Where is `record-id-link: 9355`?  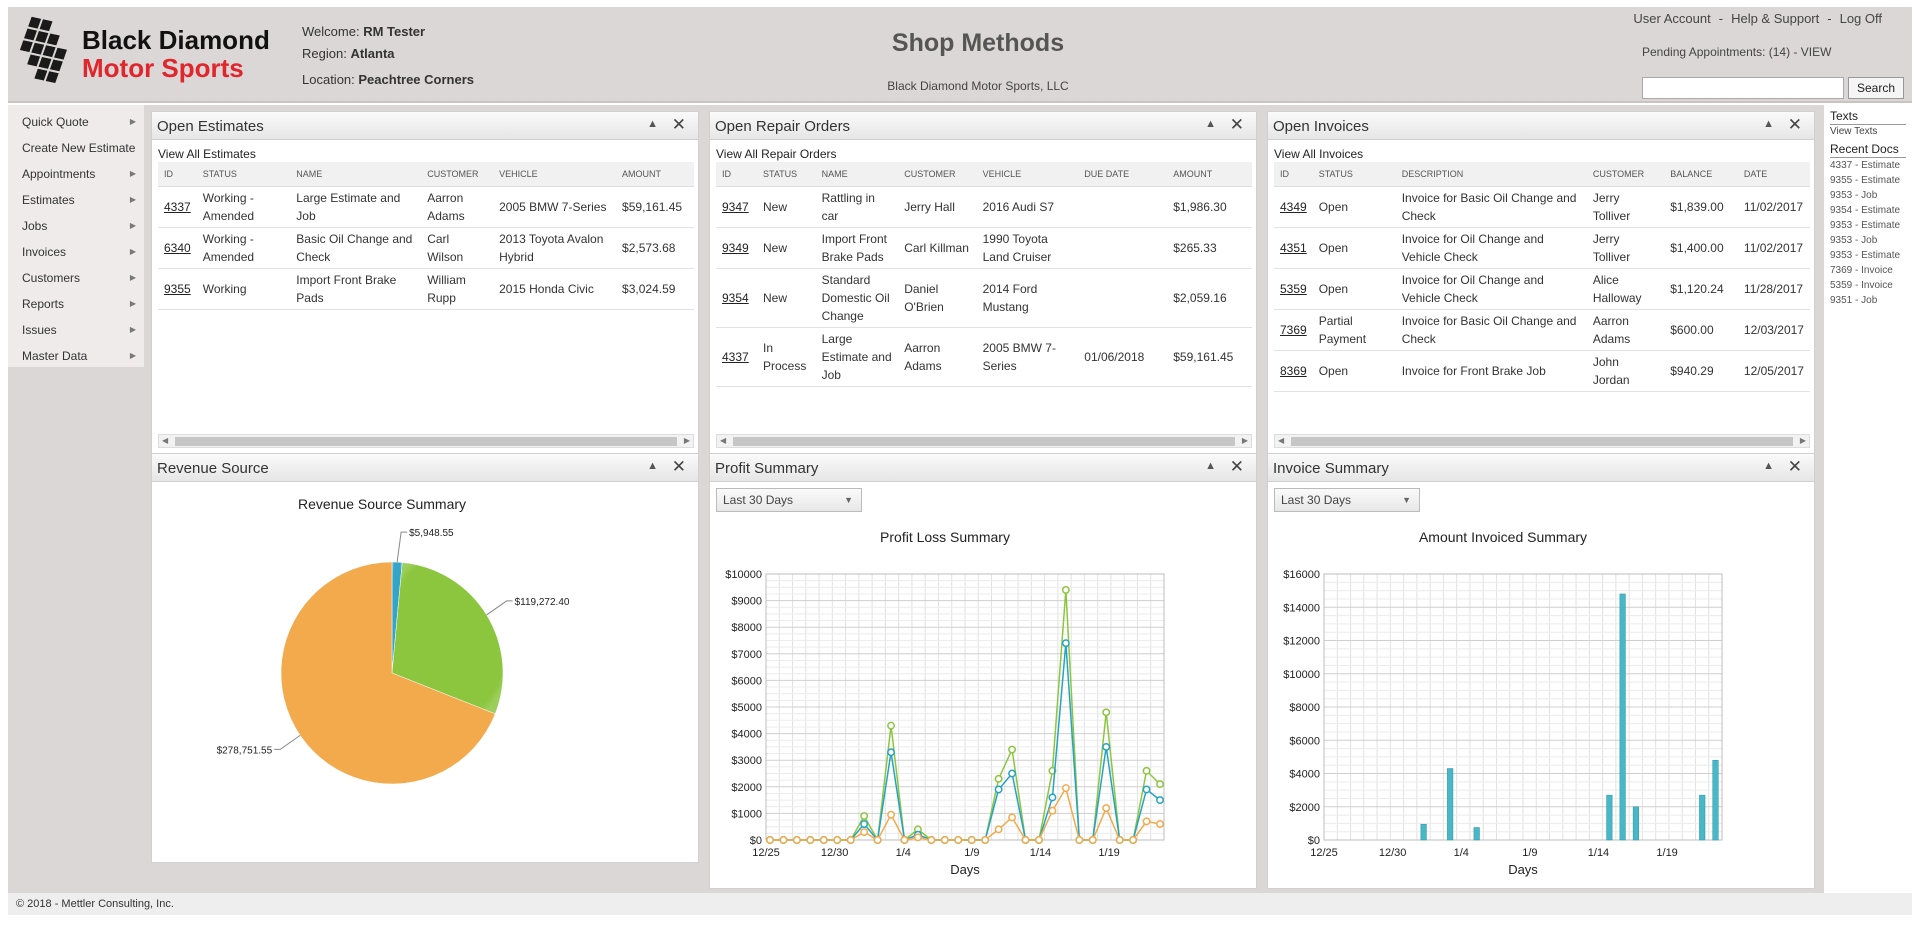
record-id-link: 9355 is located at coordinates (177, 288).